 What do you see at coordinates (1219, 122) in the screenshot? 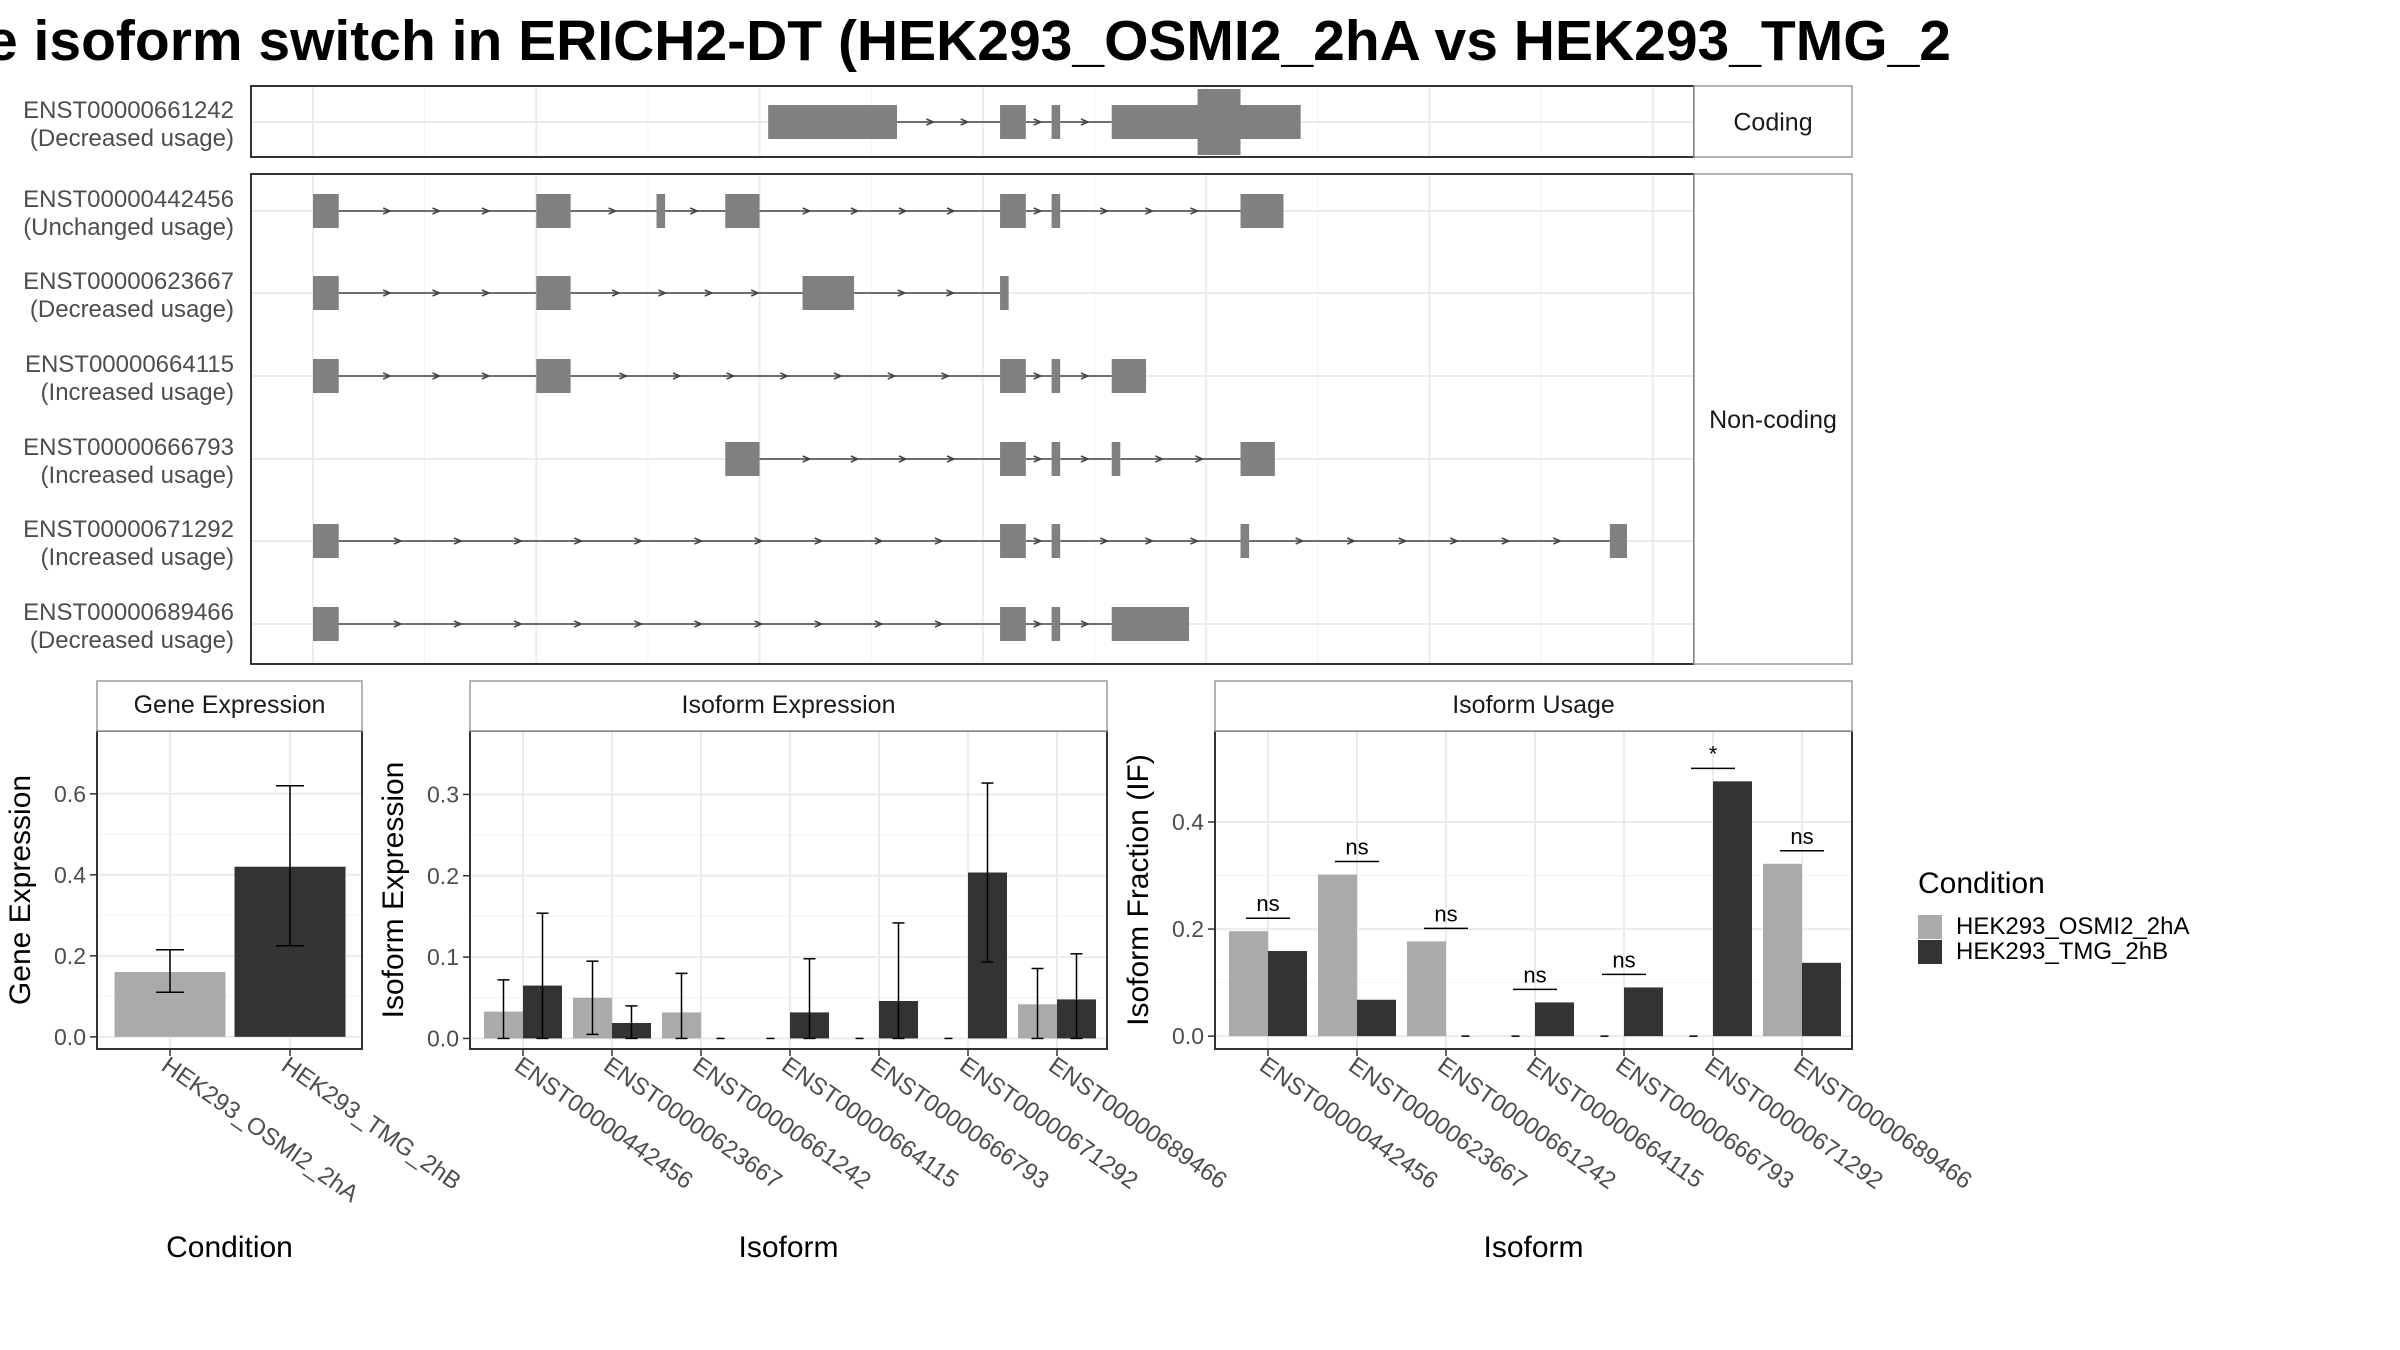
I see `cds-block` at bounding box center [1219, 122].